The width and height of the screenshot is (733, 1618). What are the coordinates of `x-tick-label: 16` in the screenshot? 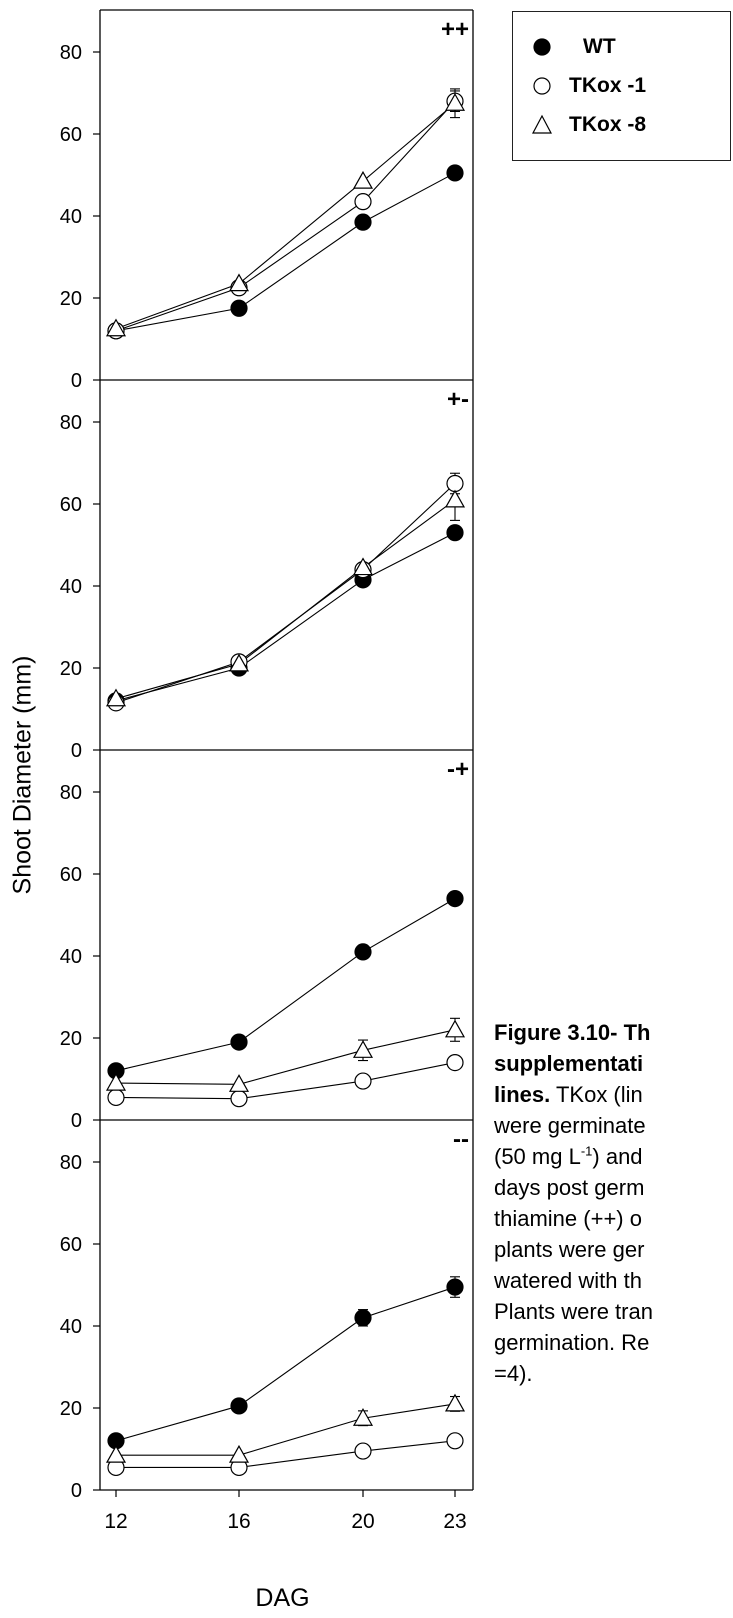 It's located at (238, 1521).